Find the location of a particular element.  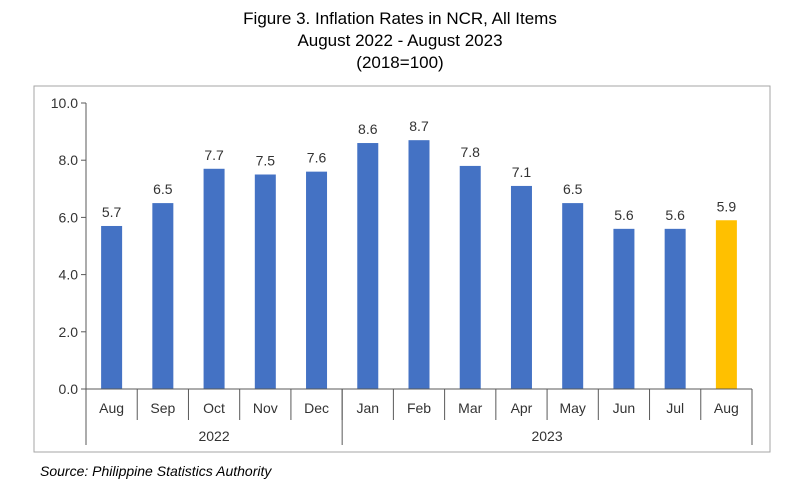

x-category-label: Apr is located at coordinates (522, 408).